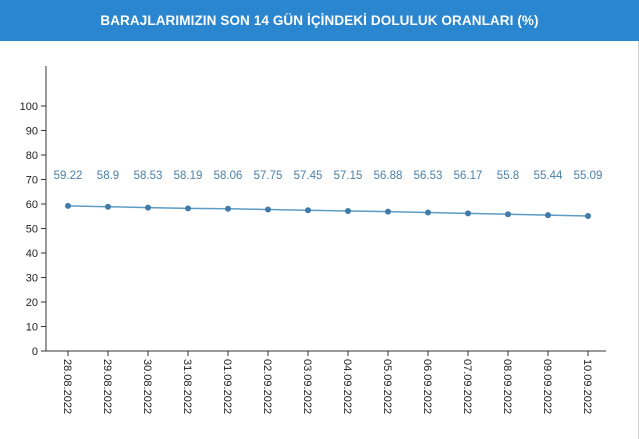 The width and height of the screenshot is (639, 439). What do you see at coordinates (67, 386) in the screenshot?
I see `x-tick-label: 28.08.2022` at bounding box center [67, 386].